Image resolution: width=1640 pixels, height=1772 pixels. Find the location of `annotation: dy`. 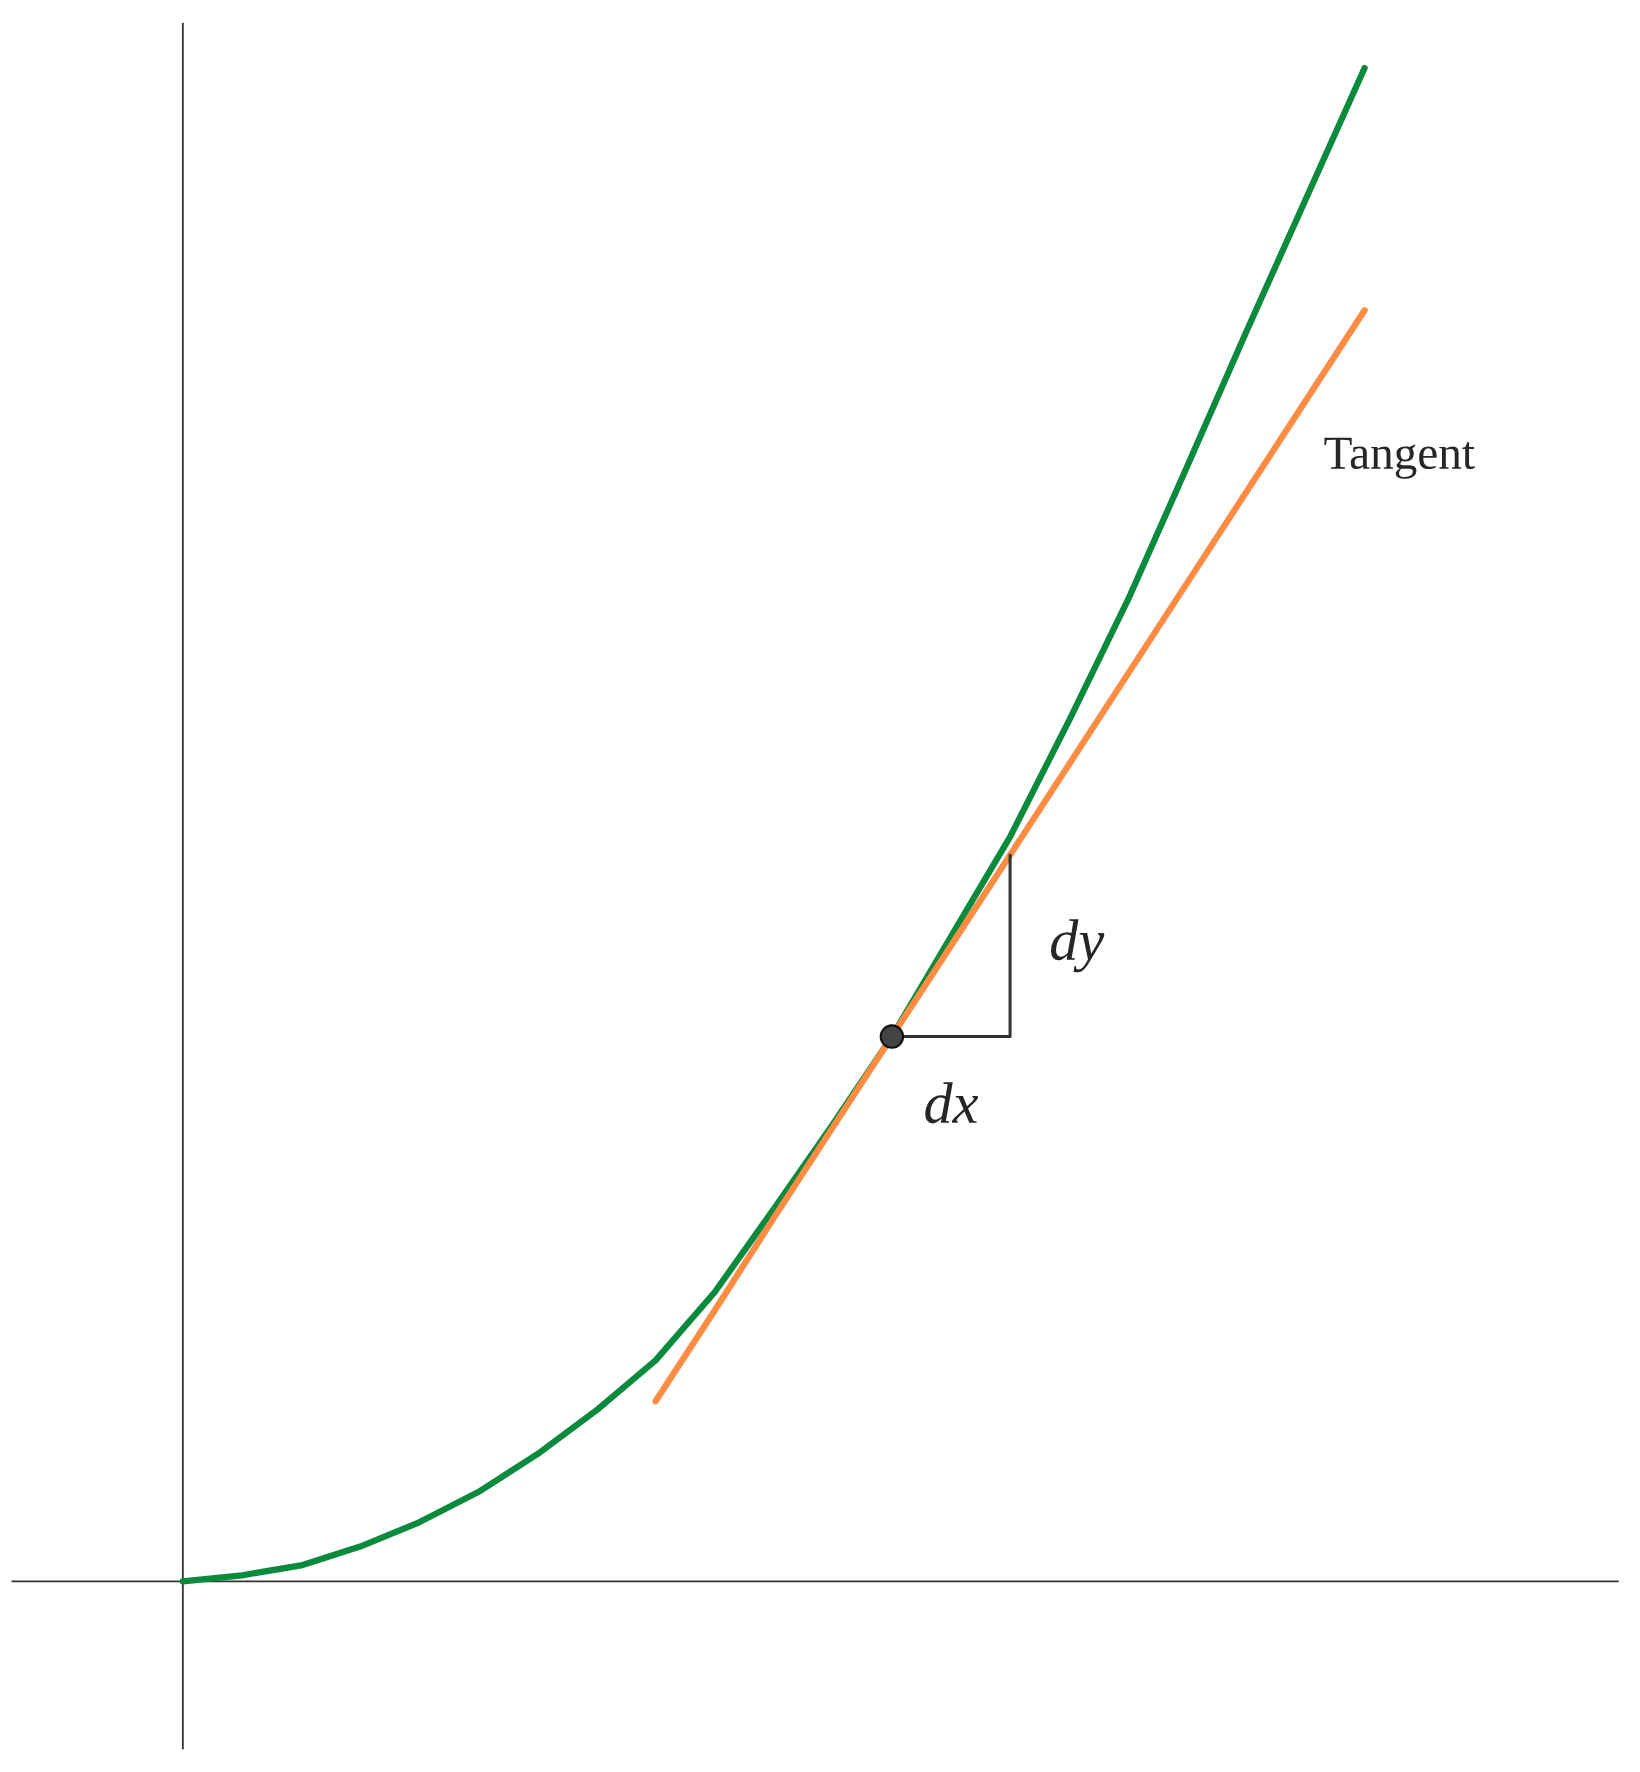

annotation: dy is located at coordinates (1077, 946).